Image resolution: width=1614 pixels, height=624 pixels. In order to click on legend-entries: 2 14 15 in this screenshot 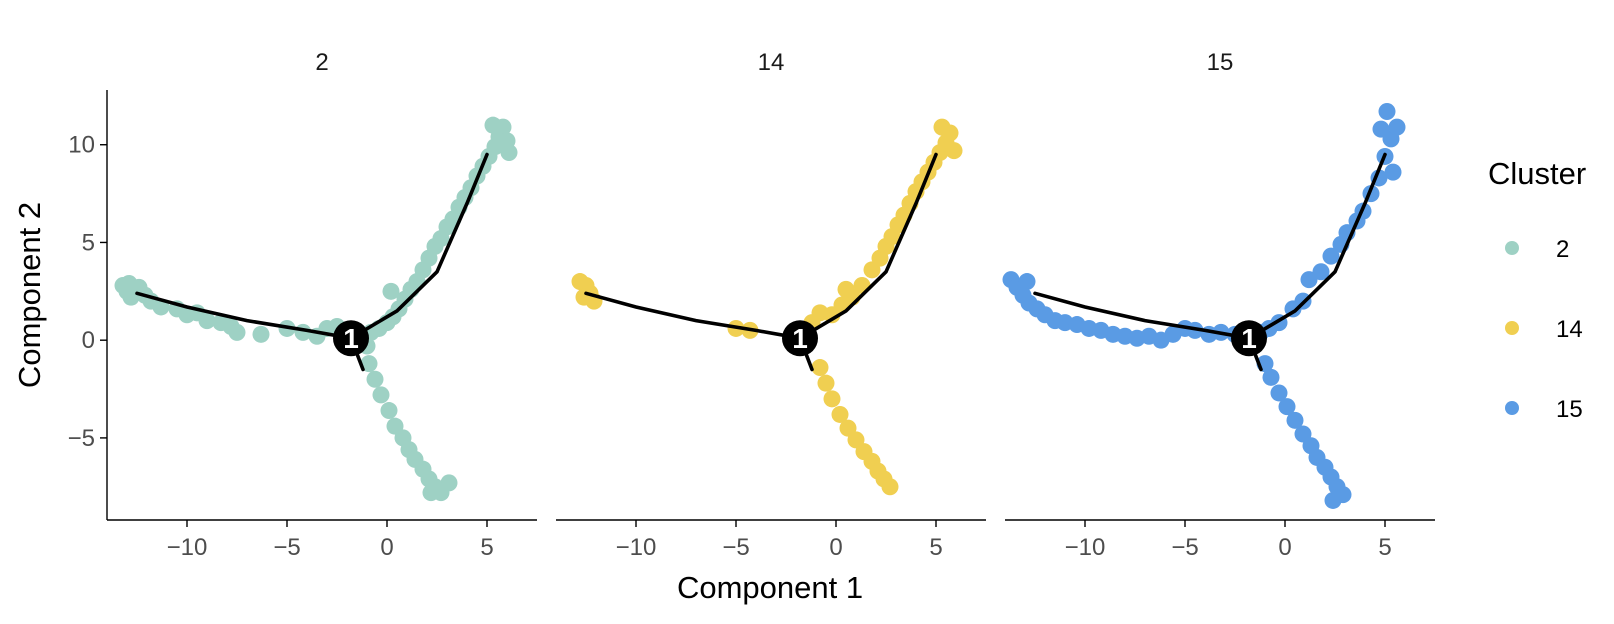, I will do `click(1544, 329)`.